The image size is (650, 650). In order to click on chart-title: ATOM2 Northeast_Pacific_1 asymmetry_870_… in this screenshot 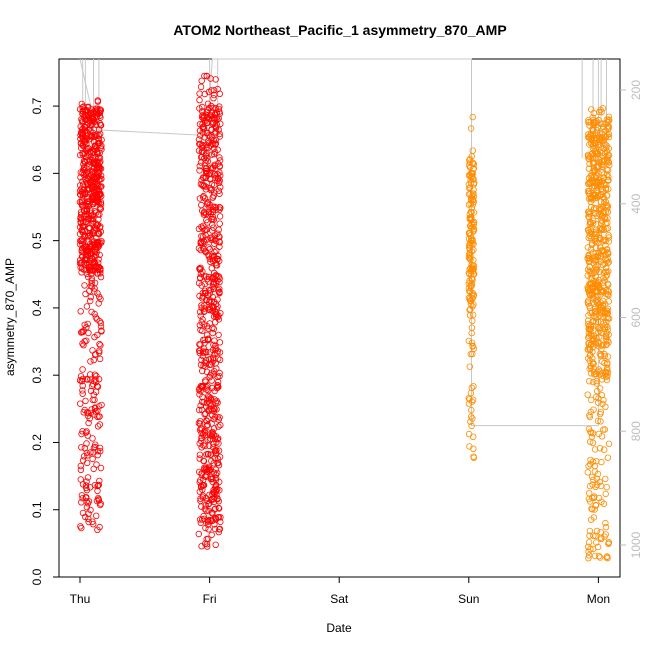, I will do `click(339, 30)`.